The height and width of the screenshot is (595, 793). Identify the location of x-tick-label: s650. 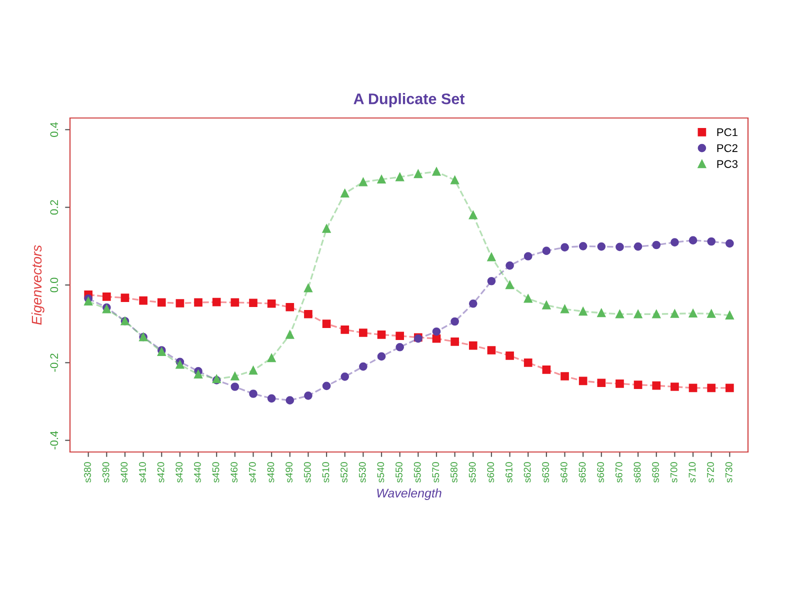
(582, 472).